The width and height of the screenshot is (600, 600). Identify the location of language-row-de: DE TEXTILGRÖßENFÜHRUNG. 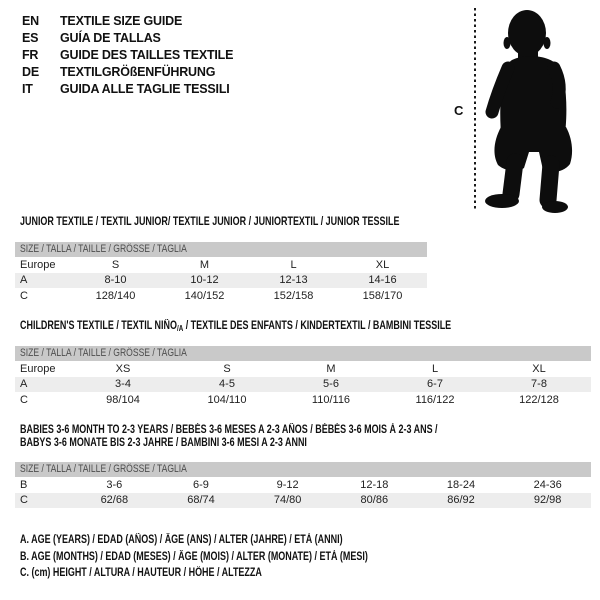
(127, 72).